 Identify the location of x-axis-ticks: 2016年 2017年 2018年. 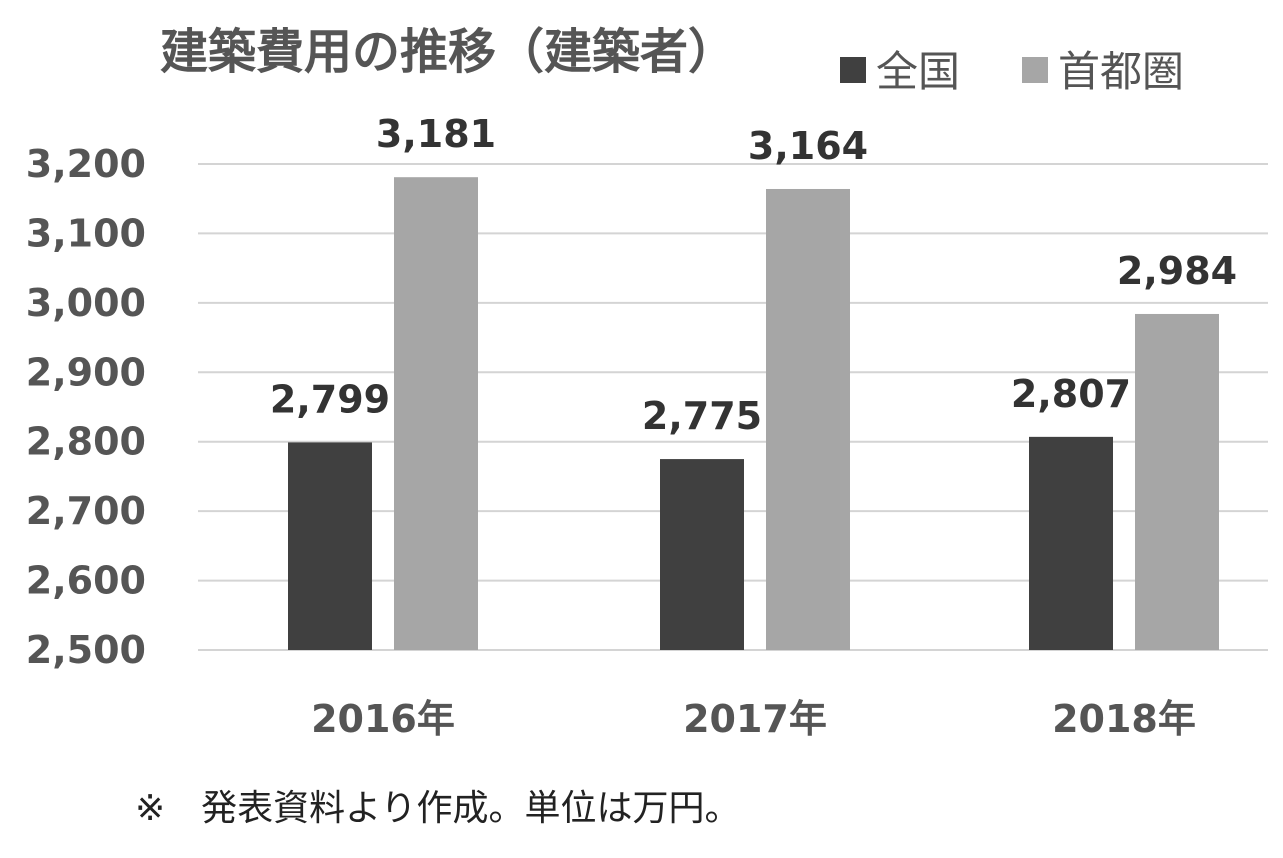
(753, 719).